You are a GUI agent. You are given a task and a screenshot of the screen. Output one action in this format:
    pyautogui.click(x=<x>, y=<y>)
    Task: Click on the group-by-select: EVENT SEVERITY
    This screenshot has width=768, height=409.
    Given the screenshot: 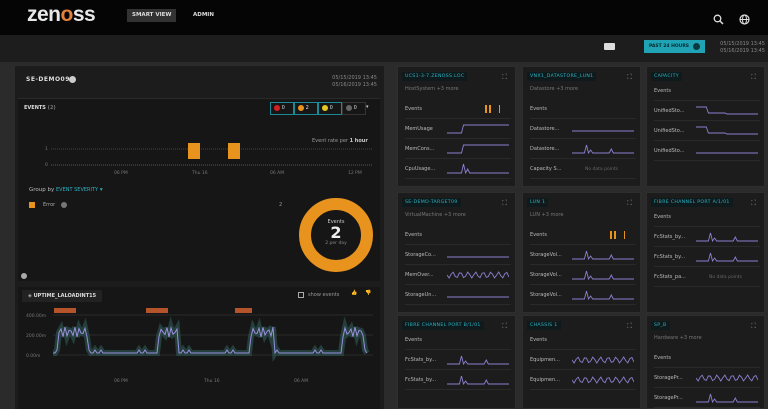 What is the action you would take?
    pyautogui.click(x=77, y=190)
    